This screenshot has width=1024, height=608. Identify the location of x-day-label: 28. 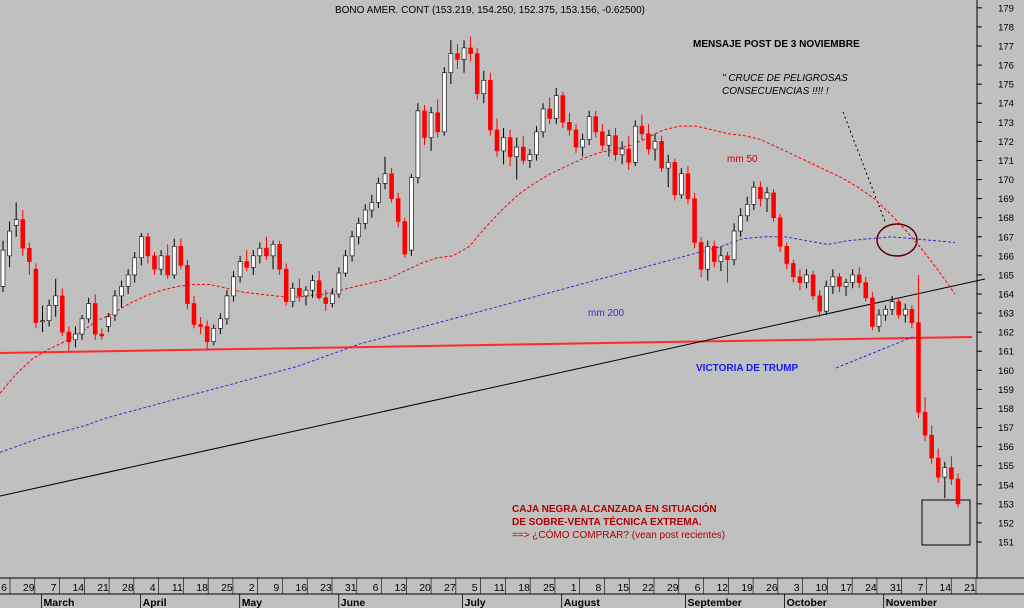
(128, 588).